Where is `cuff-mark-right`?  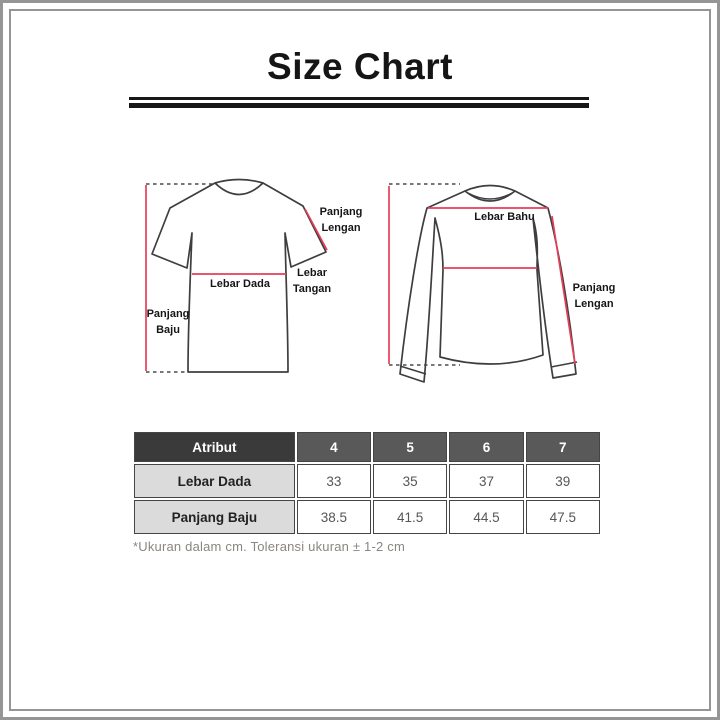 cuff-mark-right is located at coordinates (564, 364).